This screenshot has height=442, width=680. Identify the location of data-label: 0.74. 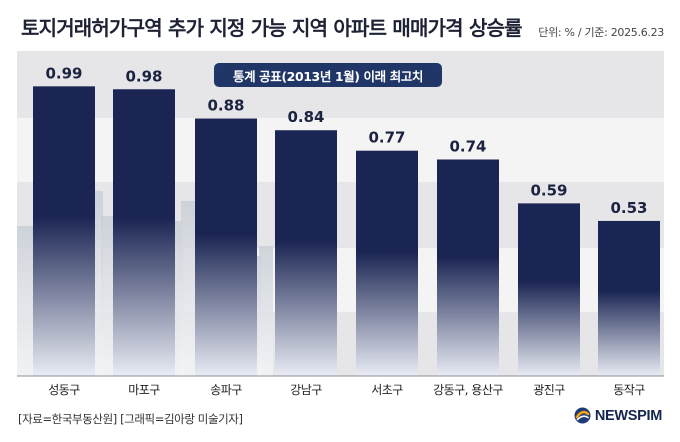
(467, 146).